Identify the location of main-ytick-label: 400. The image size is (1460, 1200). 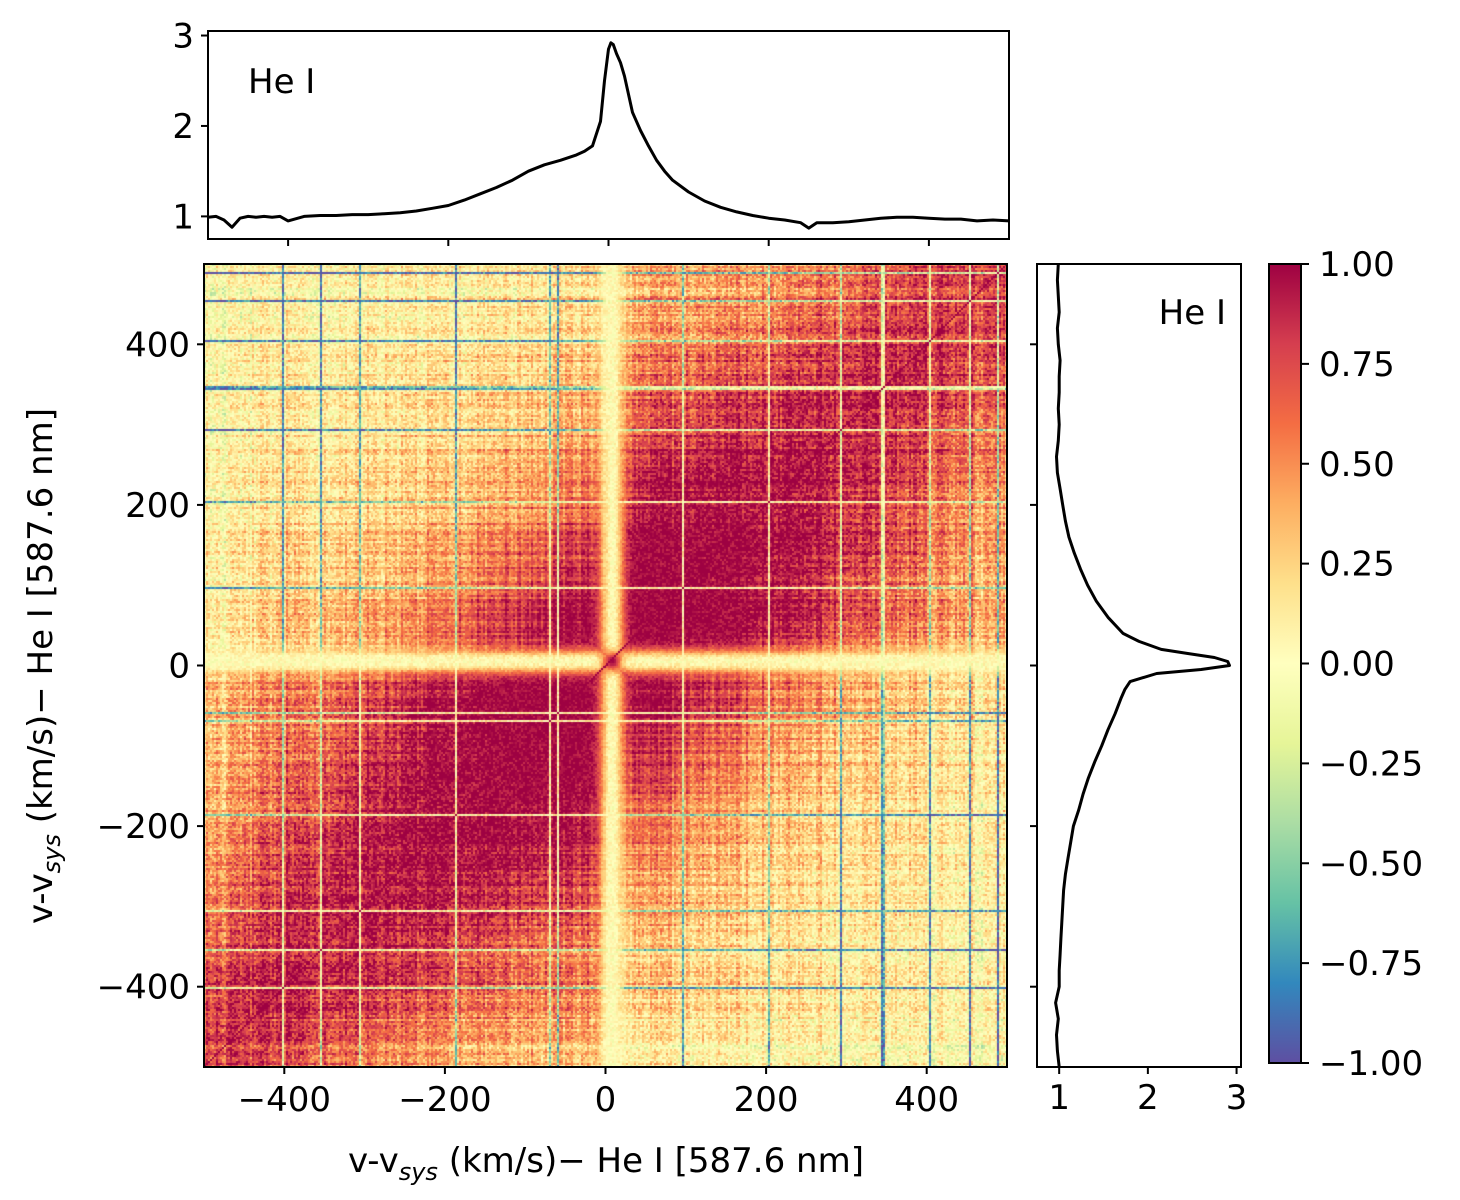
(157, 345).